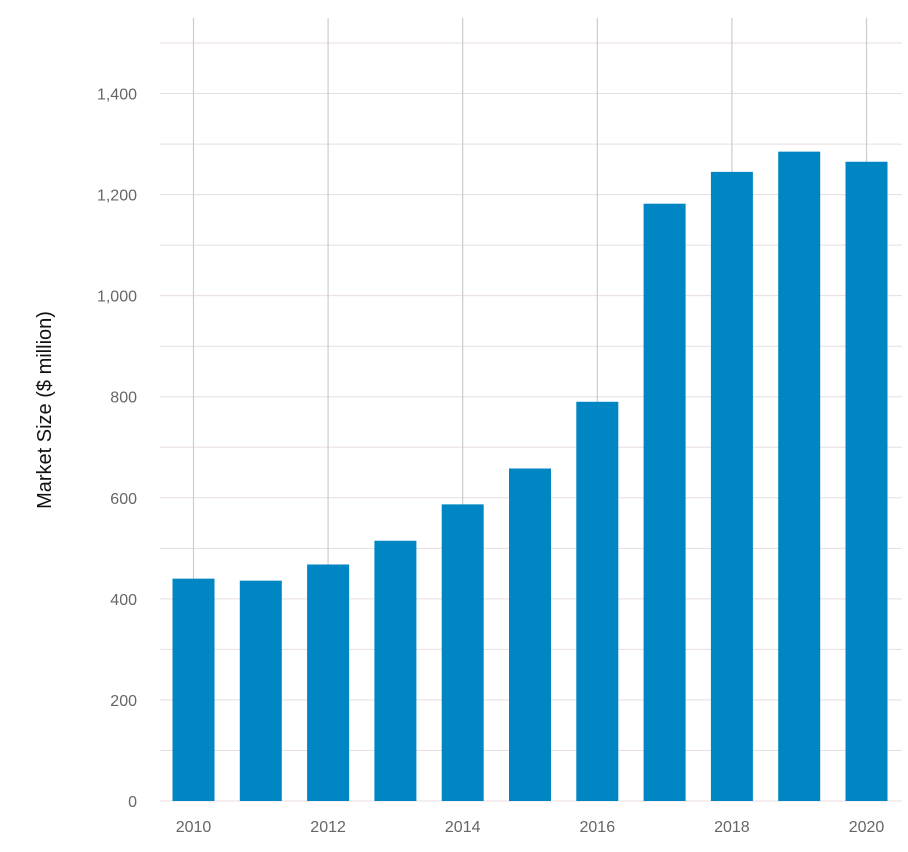 This screenshot has height=852, width=908. I want to click on bar-2012, so click(328, 682).